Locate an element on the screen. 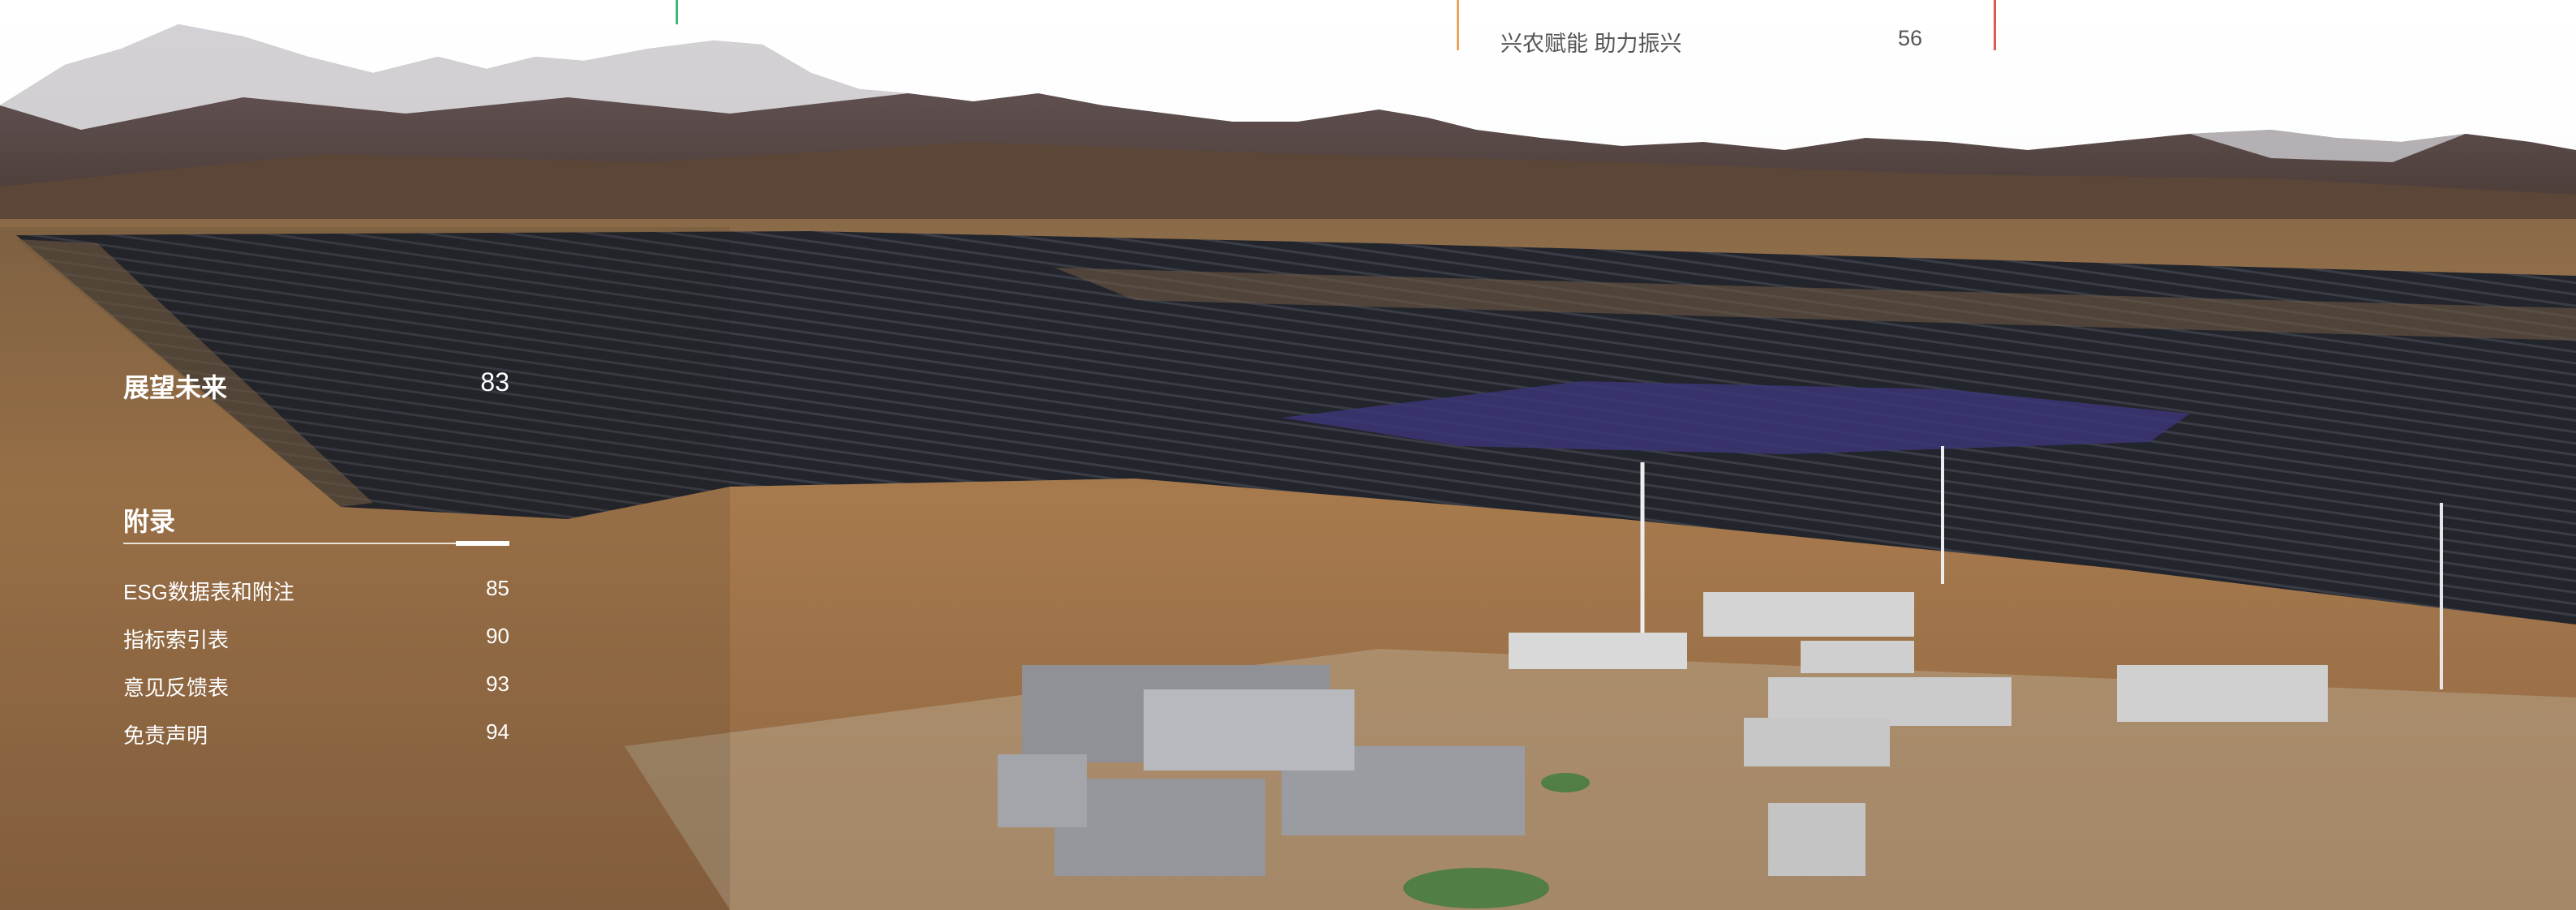 The height and width of the screenshot is (910, 2576). toc-item-title: 兴农赋能 助力振兴 is located at coordinates (1591, 44).